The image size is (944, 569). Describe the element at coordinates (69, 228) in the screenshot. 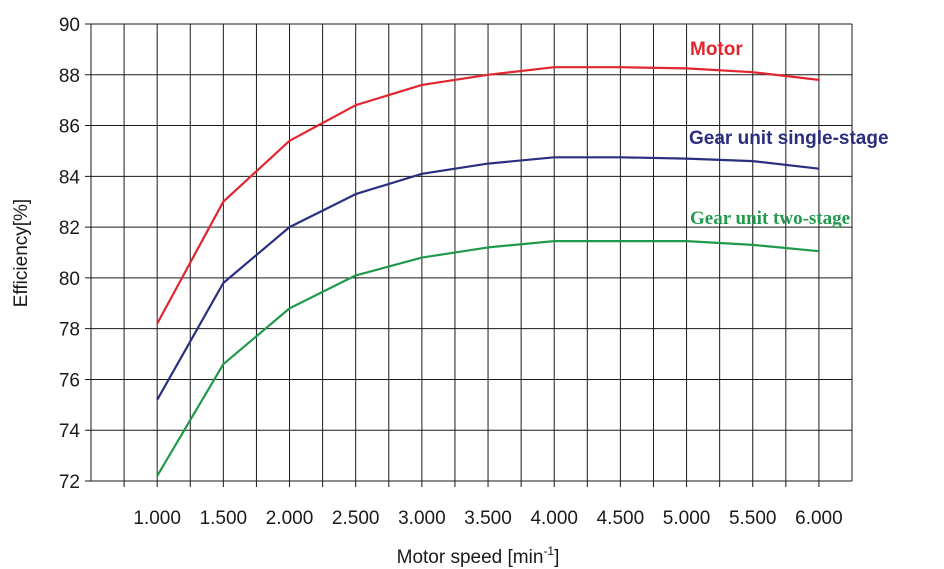

I see `y-tick-label: 82` at that location.